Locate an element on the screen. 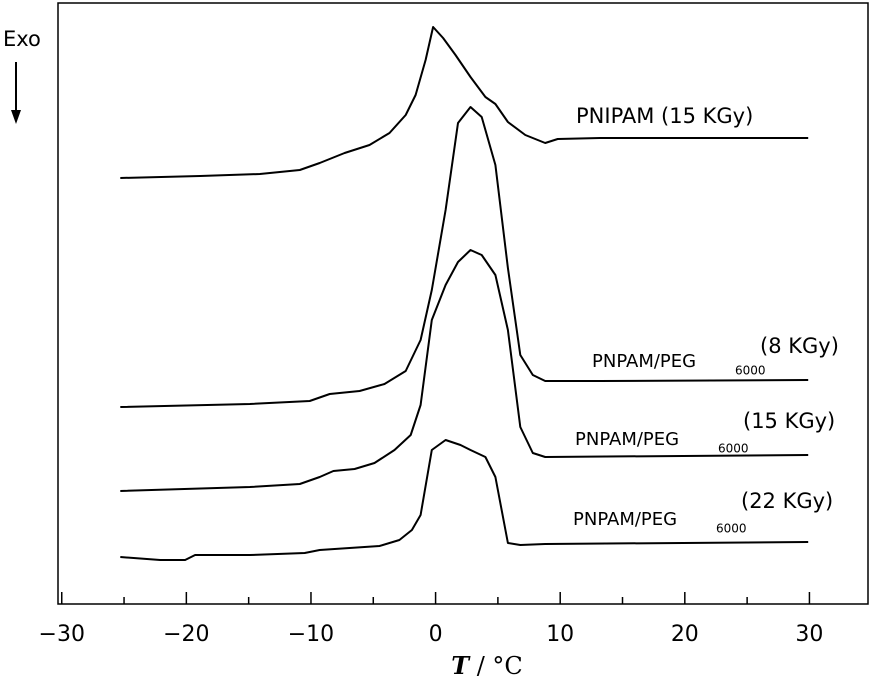  curve-label: (22 KGy) is located at coordinates (787, 501).